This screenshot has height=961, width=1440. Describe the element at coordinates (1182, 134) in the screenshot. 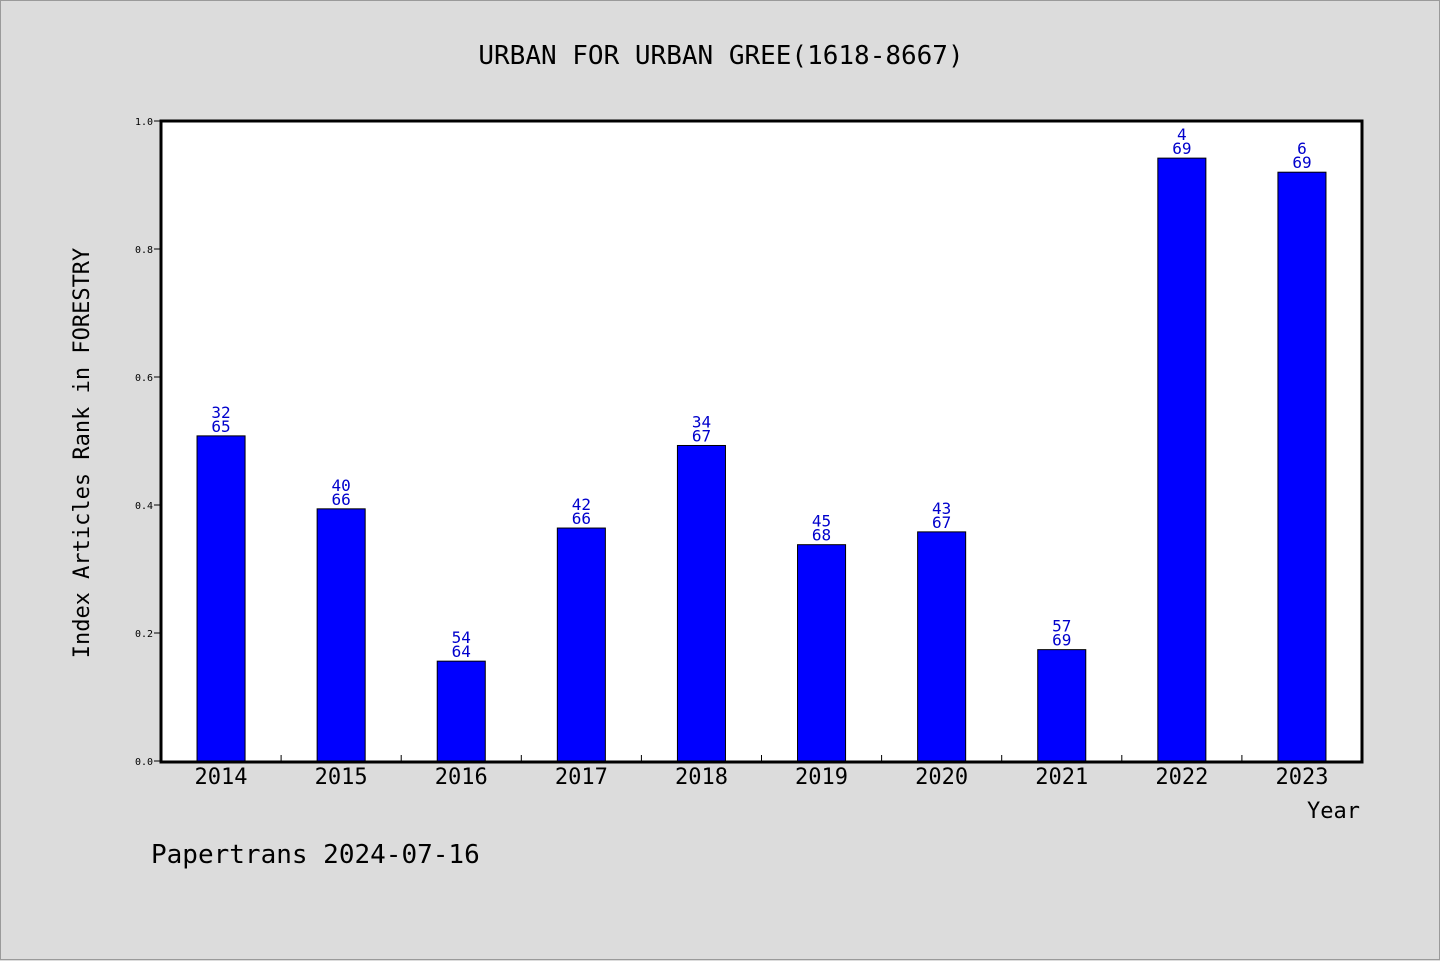

I see `bar-rank-label: 4` at that location.